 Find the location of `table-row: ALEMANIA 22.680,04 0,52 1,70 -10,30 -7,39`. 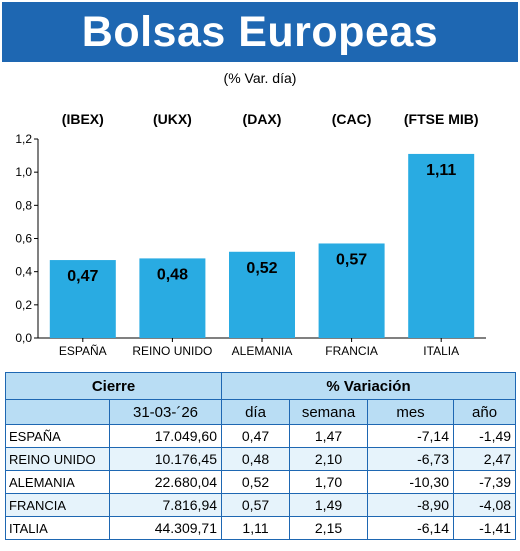

table-row: ALEMANIA 22.680,04 0,52 1,70 -10,30 -7,39 is located at coordinates (261, 482).